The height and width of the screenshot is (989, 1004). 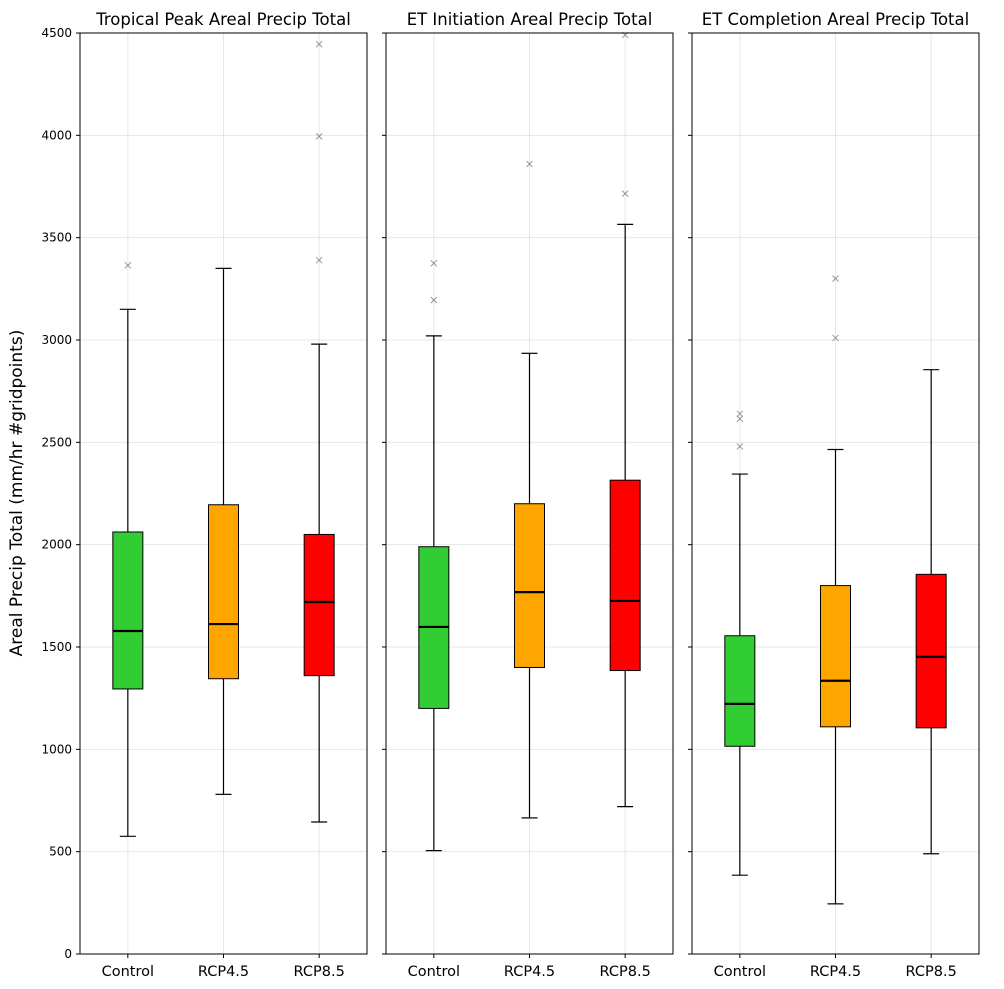 I want to click on y-tick-label: 4000, so click(x=56, y=135).